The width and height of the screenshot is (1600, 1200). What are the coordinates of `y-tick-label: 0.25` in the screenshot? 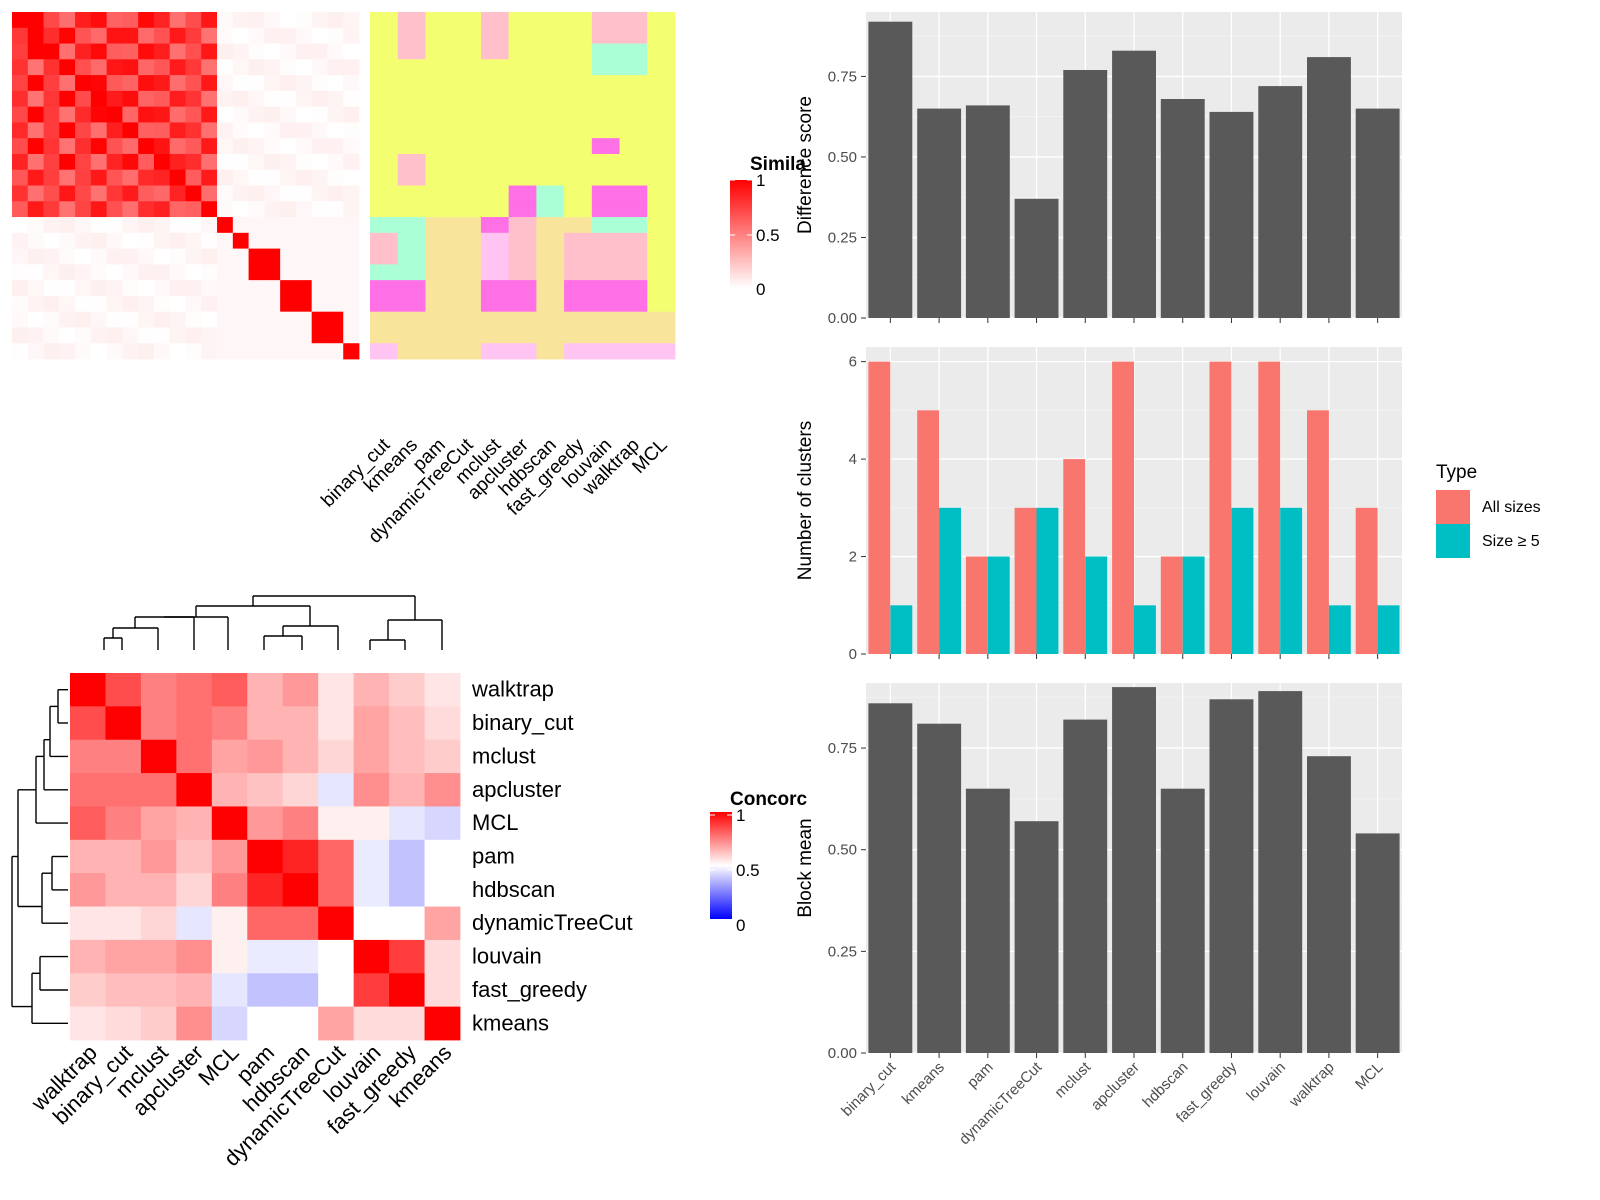 It's located at (842, 237).